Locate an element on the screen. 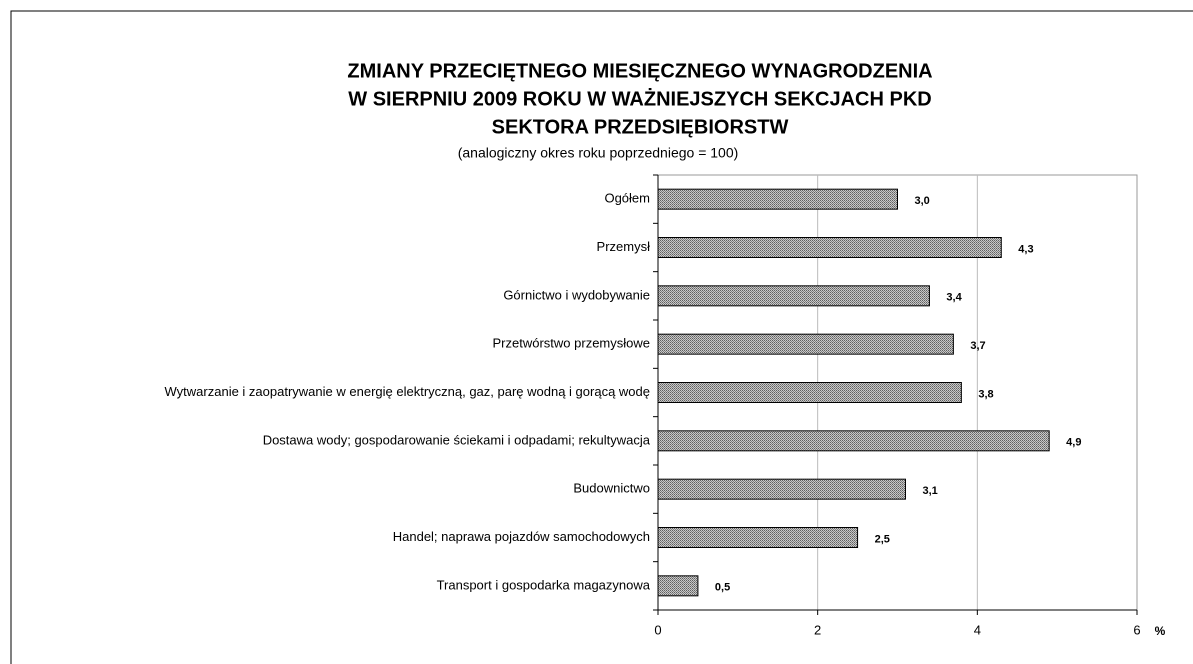 The height and width of the screenshot is (664, 1193). x-tick-label: 0 is located at coordinates (657, 629).